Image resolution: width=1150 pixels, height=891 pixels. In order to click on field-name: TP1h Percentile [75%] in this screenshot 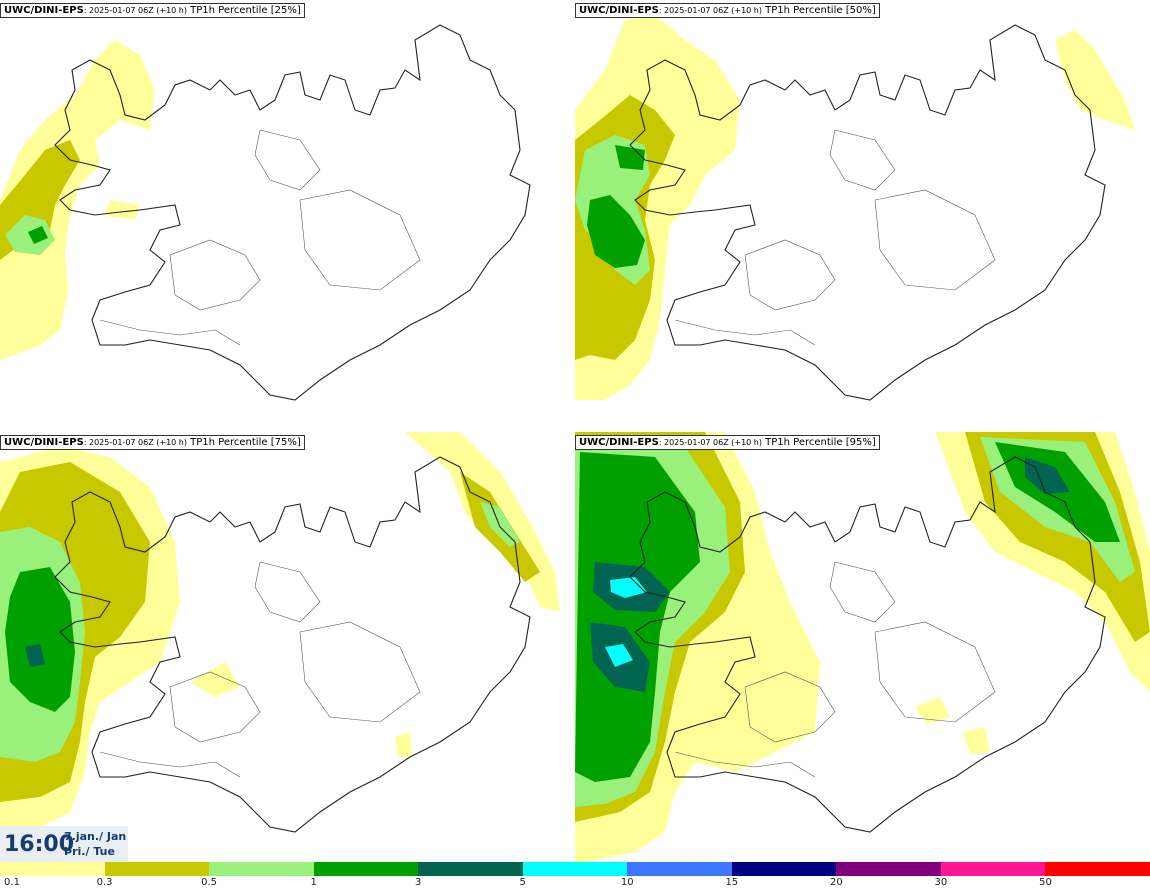, I will do `click(243, 442)`.